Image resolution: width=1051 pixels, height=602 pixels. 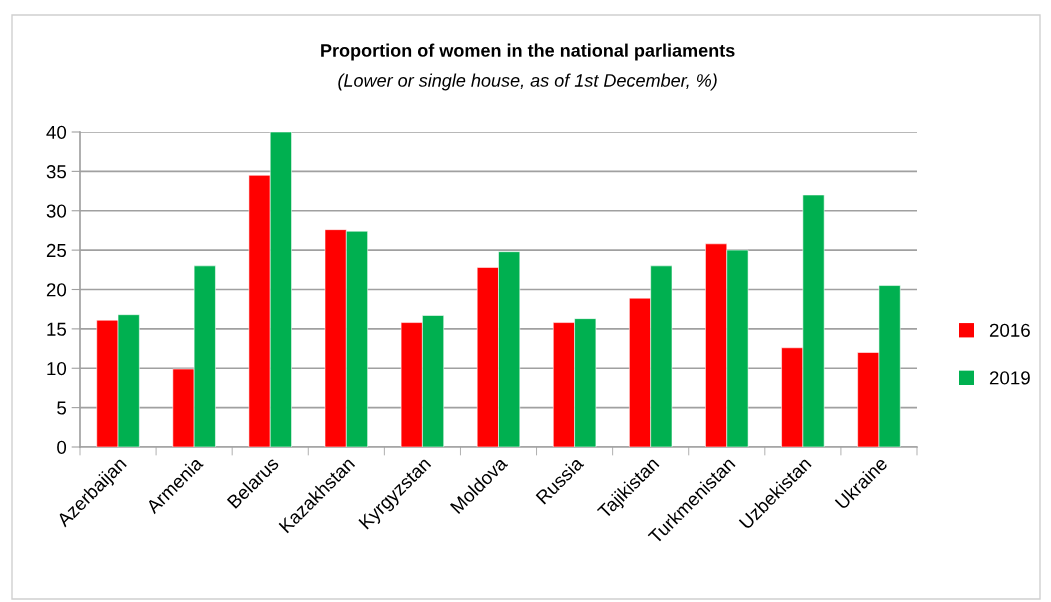 I want to click on legend-label: 2019, so click(x=1009, y=378).